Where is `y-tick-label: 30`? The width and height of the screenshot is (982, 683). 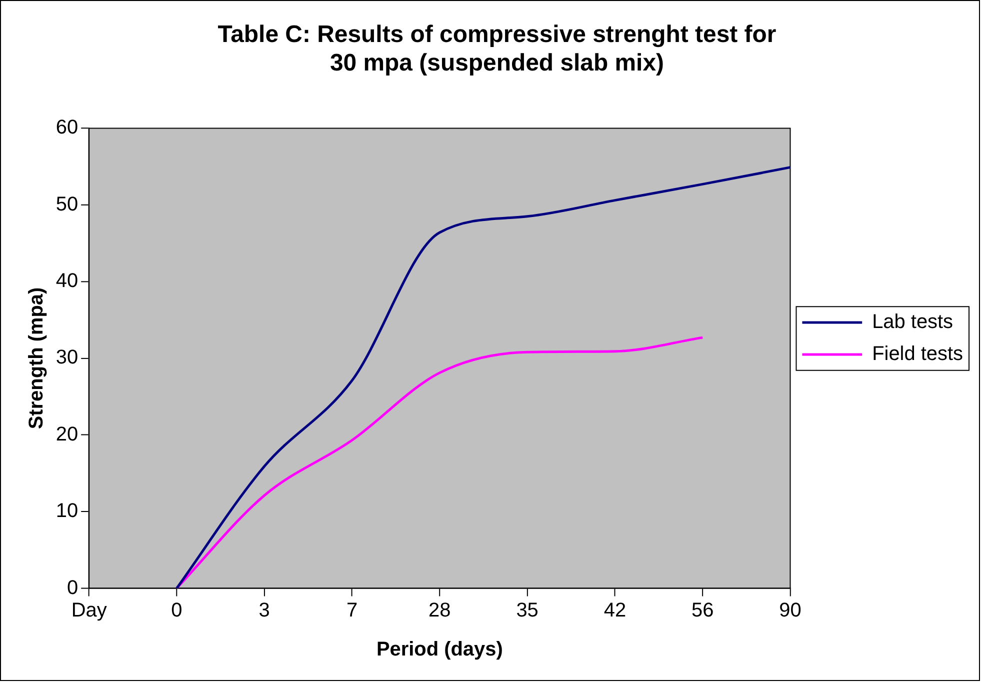
y-tick-label: 30 is located at coordinates (67, 357).